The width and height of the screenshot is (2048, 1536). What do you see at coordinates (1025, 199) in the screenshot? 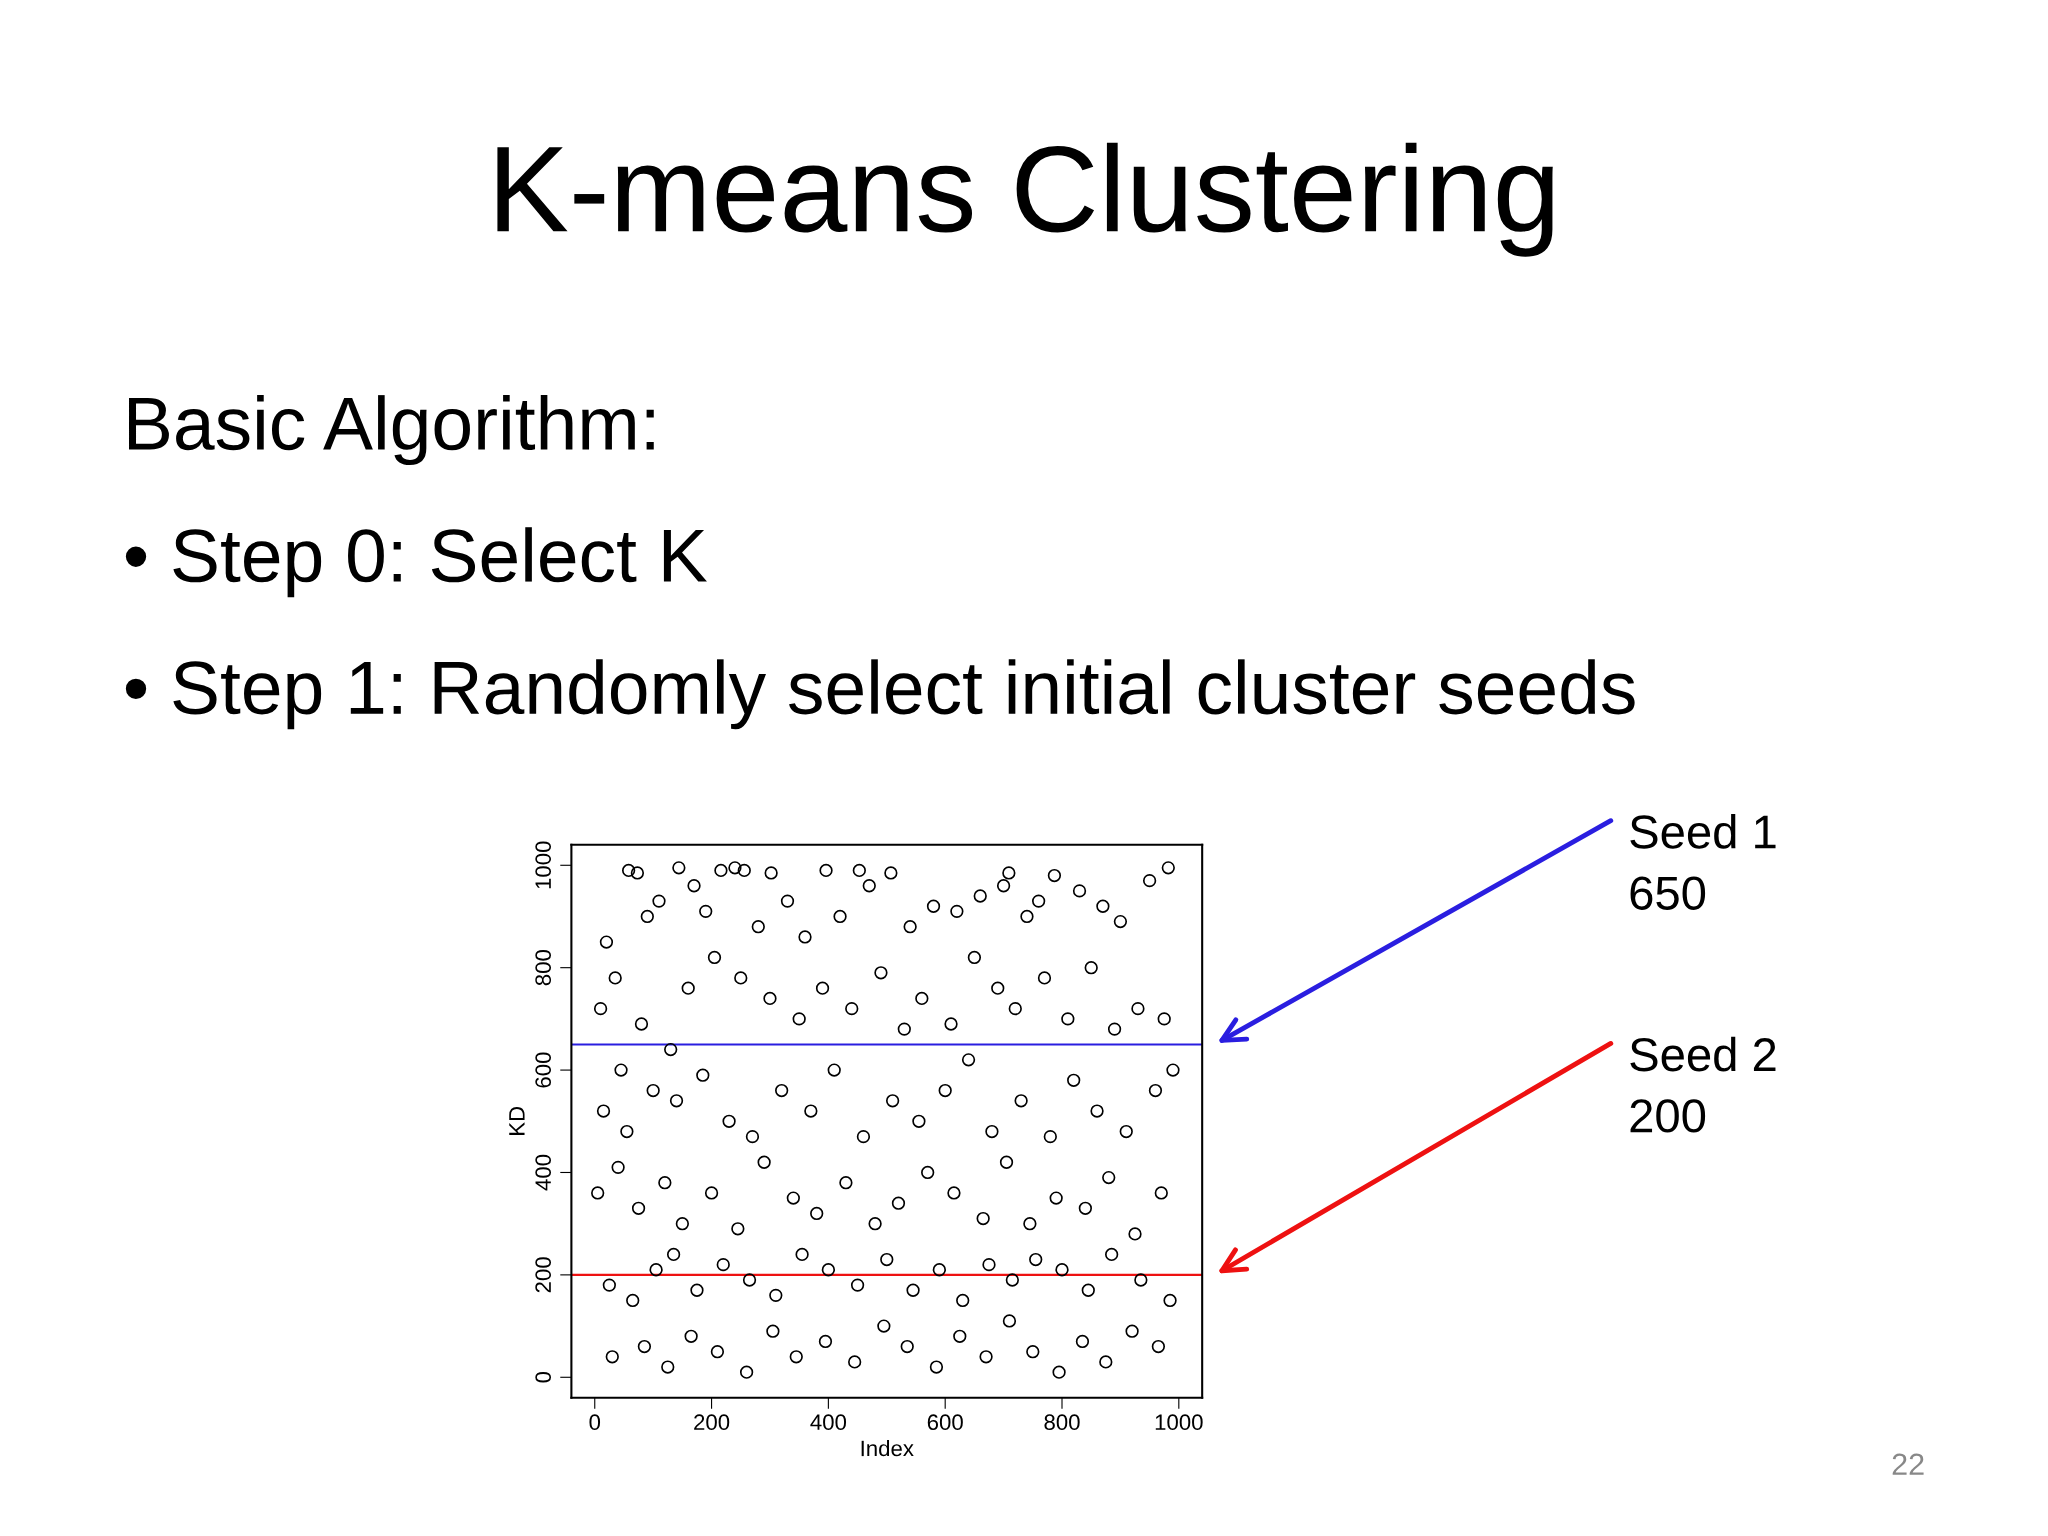
I see `chart-title: K-means Clustering` at bounding box center [1025, 199].